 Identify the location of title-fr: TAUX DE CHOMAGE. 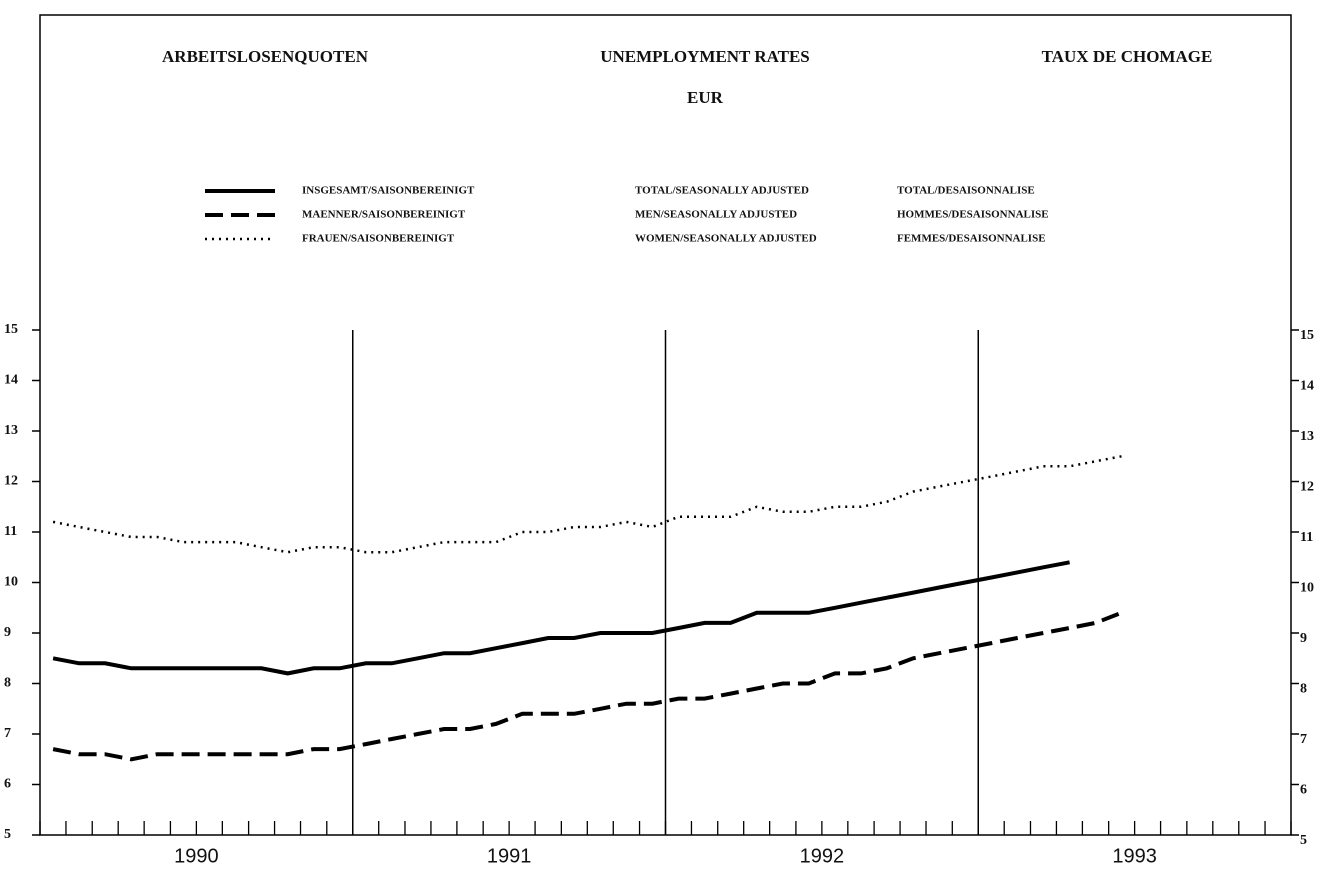
(1127, 56).